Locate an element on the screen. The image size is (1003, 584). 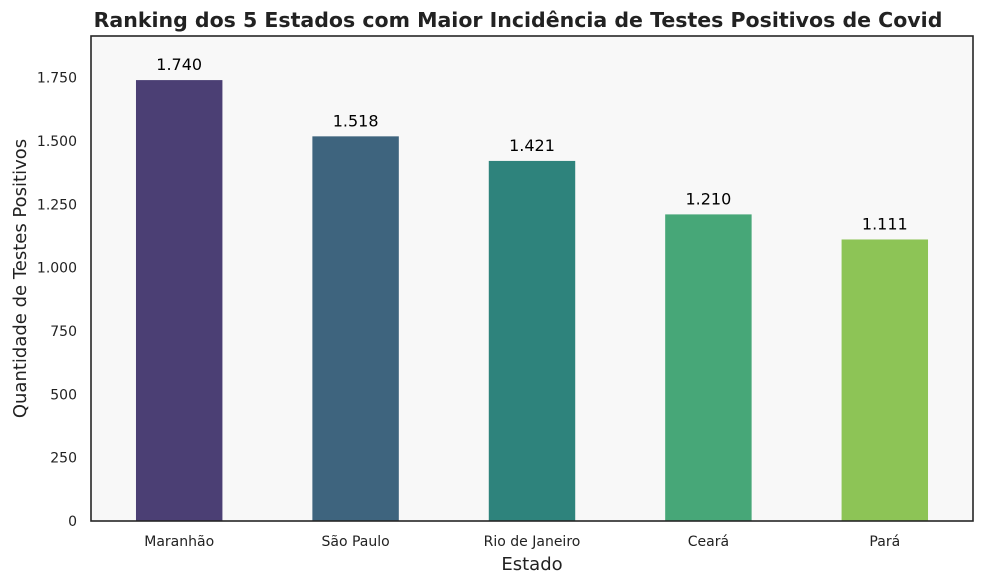
y-tick-label-2: 500 is located at coordinates (63, 395).